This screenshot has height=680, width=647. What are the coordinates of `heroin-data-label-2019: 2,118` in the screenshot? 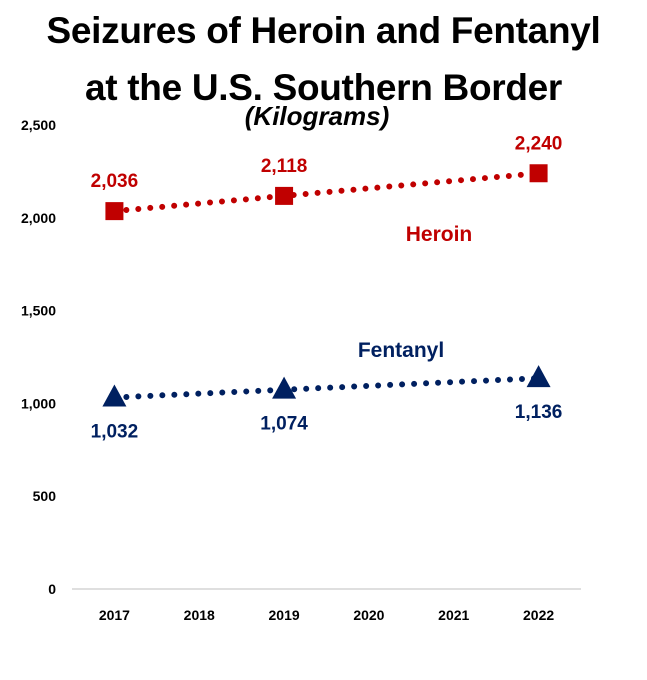 It's located at (284, 166).